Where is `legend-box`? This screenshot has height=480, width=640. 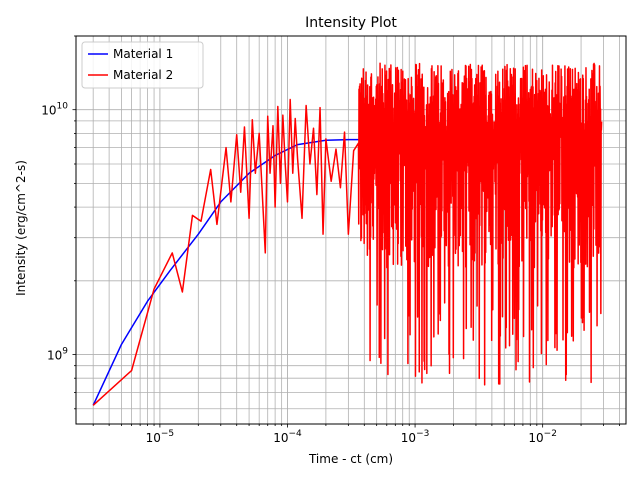 legend-box is located at coordinates (142, 65).